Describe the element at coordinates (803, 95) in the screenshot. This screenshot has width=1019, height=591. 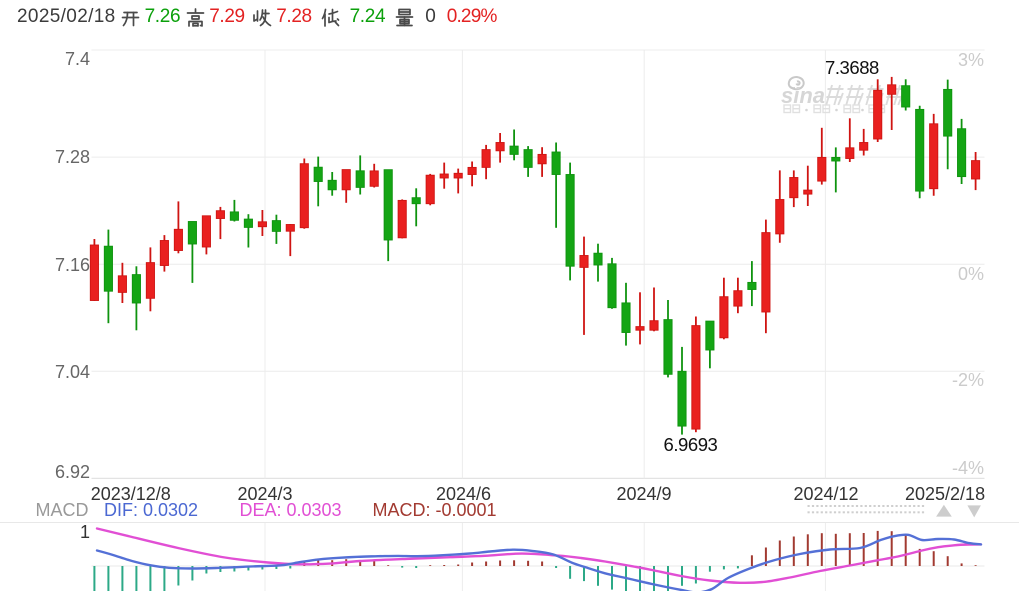
I see `svg-text: sina` at that location.